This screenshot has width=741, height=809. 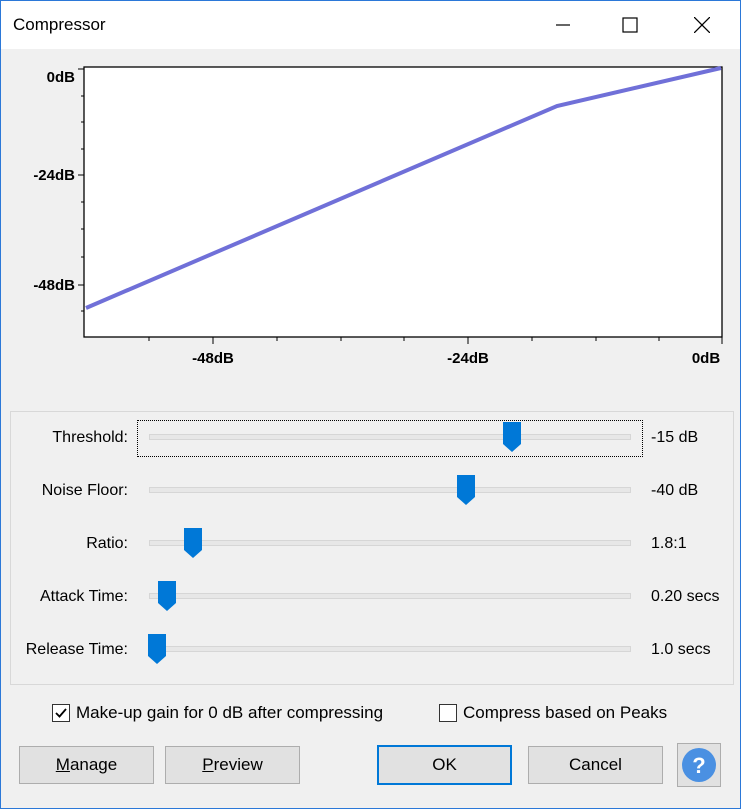 What do you see at coordinates (685, 596) in the screenshot?
I see `attack-time-value: 0.20 secs` at bounding box center [685, 596].